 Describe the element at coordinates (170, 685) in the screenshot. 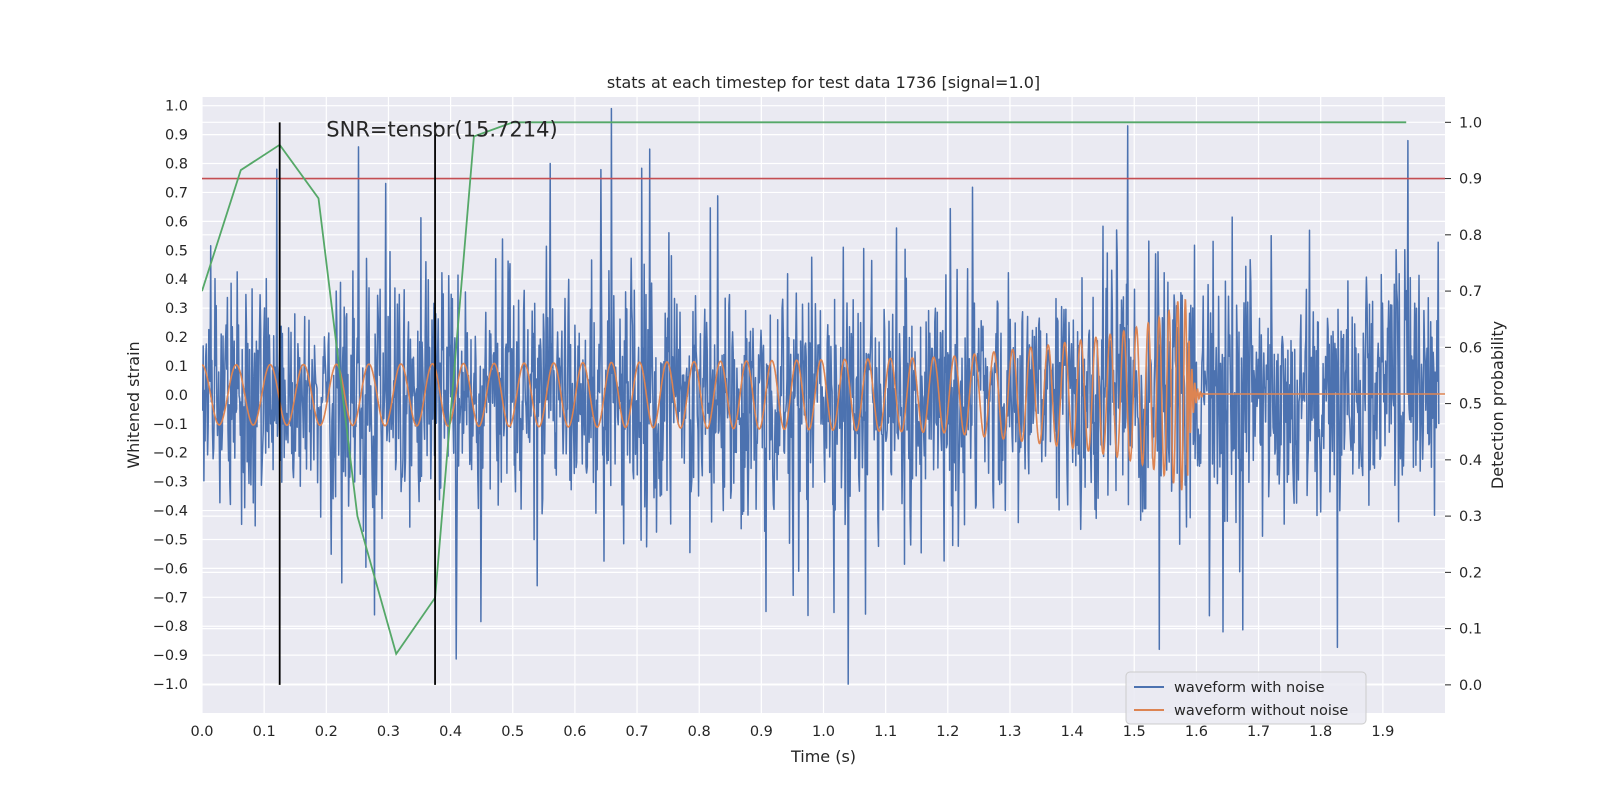

I see `y-tick-label-left: −1.0` at that location.